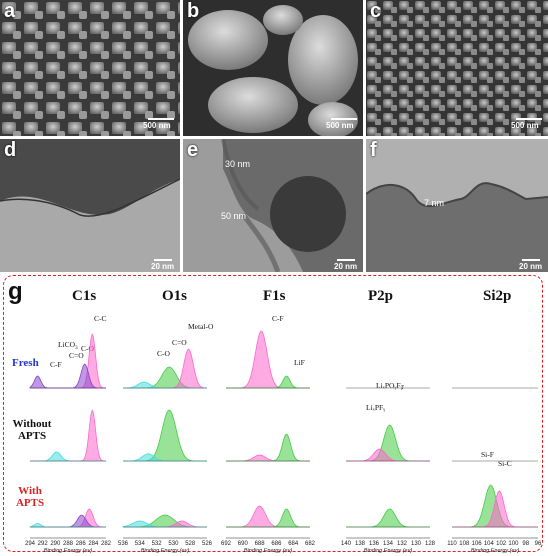 The image size is (548, 556). What do you see at coordinates (464, 544) in the screenshot?
I see `x-tick-label: 108` at bounding box center [464, 544].